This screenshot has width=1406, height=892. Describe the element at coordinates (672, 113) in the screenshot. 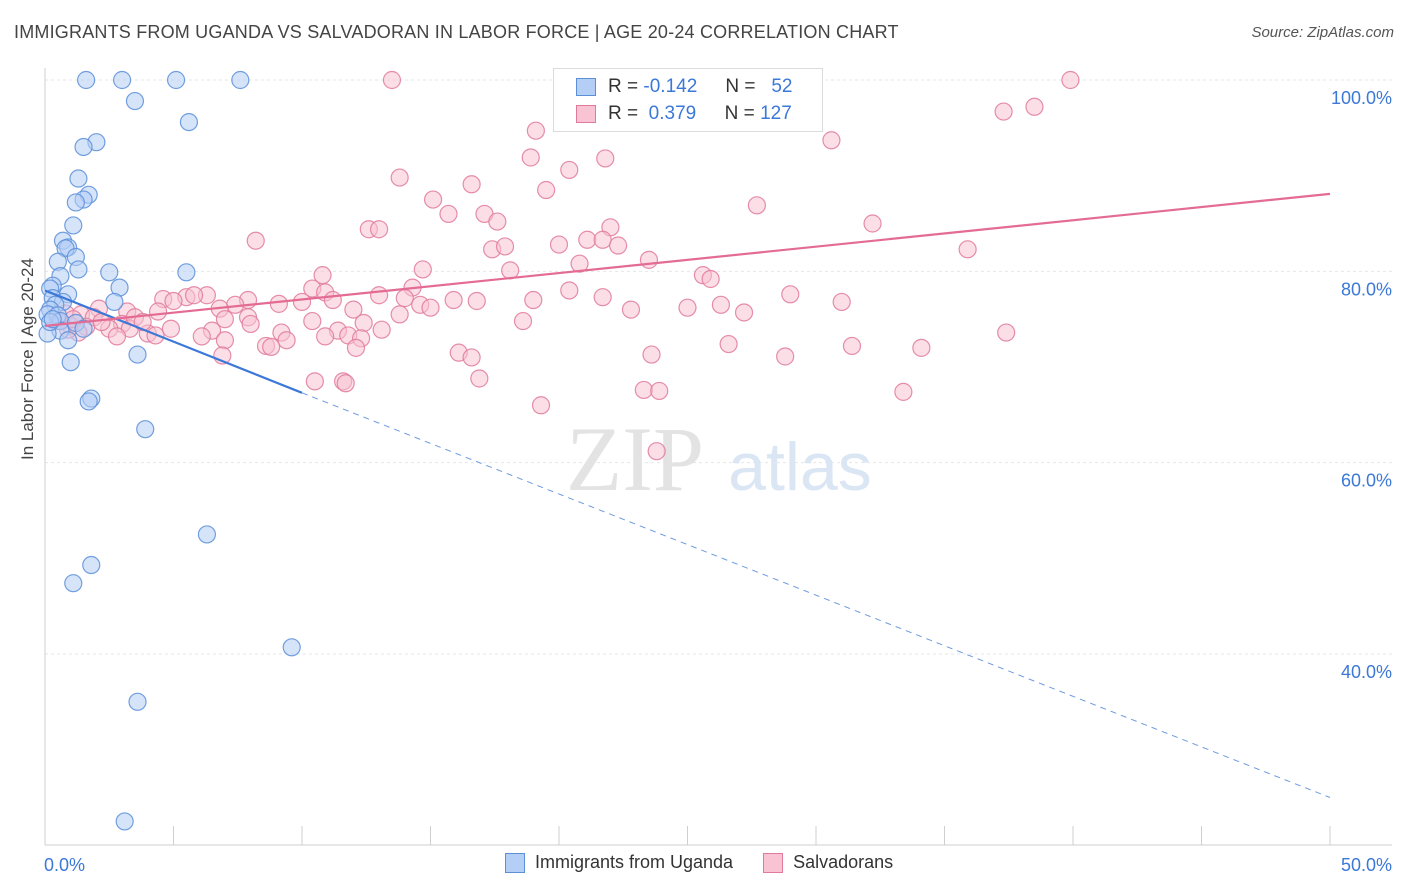

I see `r-value-salvadorans: 0.379` at that location.